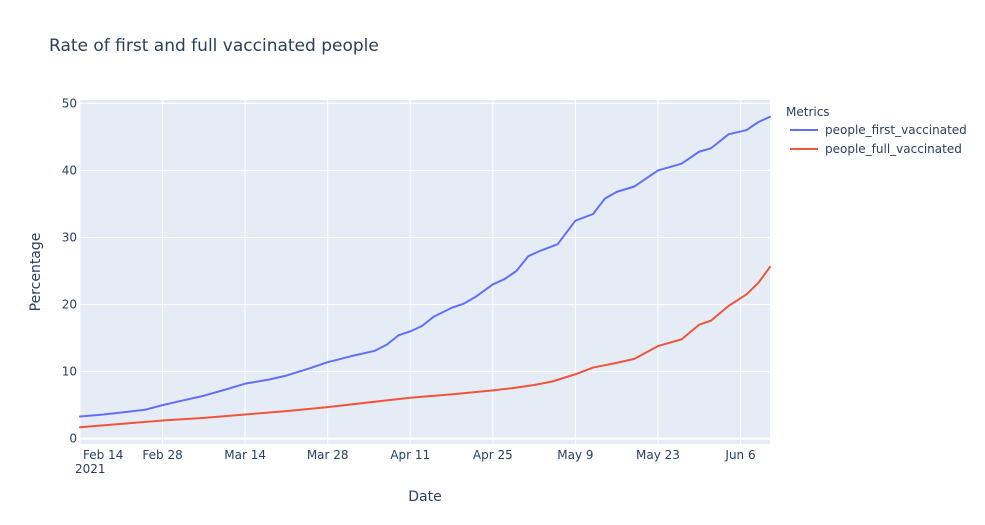 The image size is (985, 525). I want to click on y-tick-label: 40, so click(69, 170).